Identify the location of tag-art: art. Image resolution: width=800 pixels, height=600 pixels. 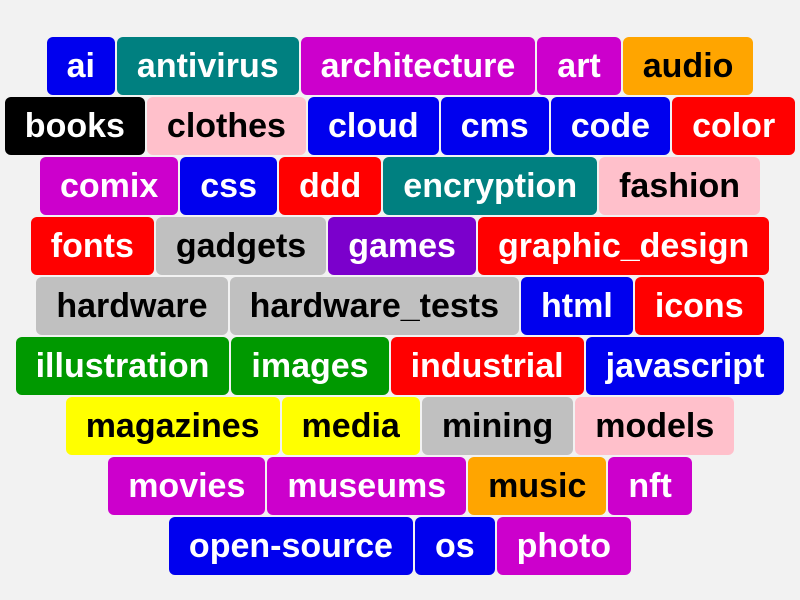
(579, 66).